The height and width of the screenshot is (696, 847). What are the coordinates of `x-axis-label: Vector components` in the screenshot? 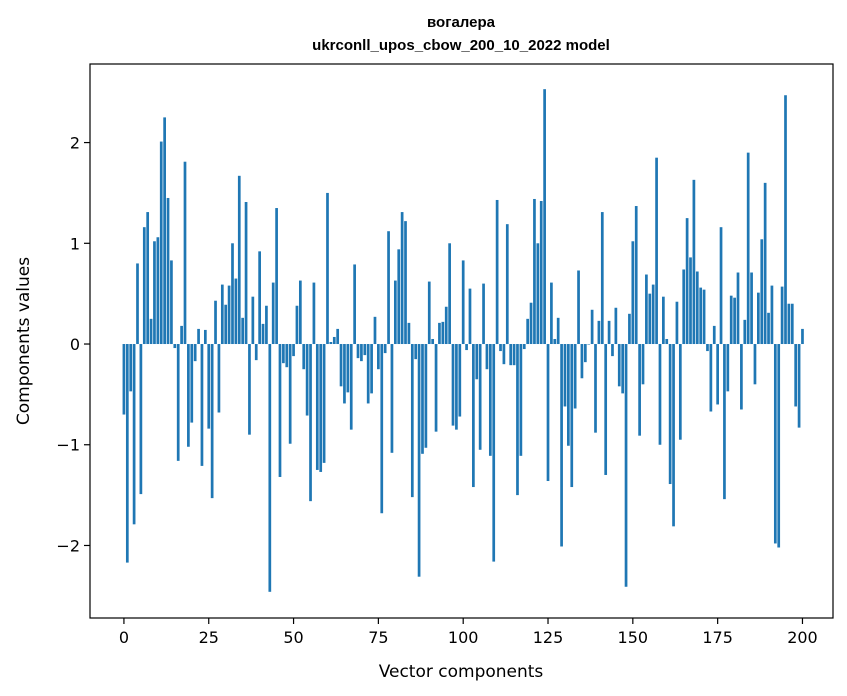 It's located at (461, 672).